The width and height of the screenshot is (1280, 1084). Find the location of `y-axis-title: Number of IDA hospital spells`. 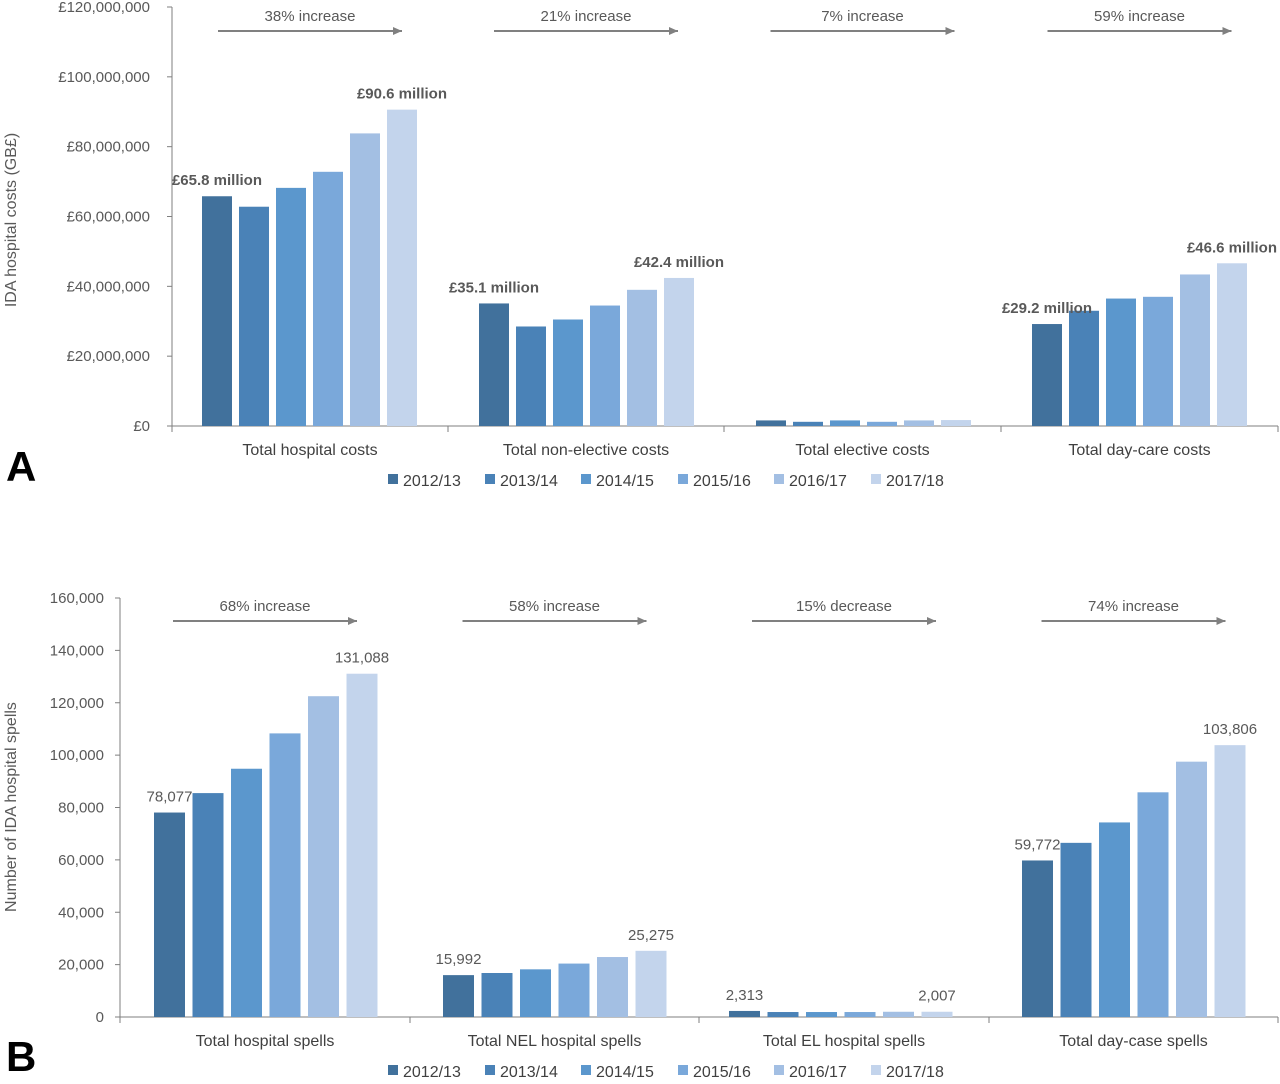

y-axis-title: Number of IDA hospital spells is located at coordinates (11, 807).